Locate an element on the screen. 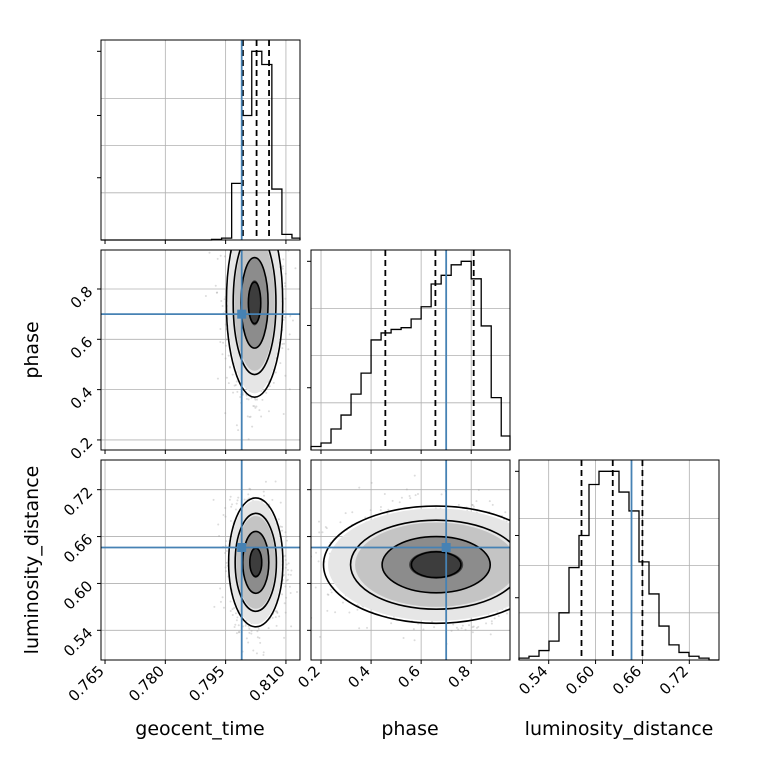 The height and width of the screenshot is (760, 760). y-axis-label-phase: phase is located at coordinates (32, 349).